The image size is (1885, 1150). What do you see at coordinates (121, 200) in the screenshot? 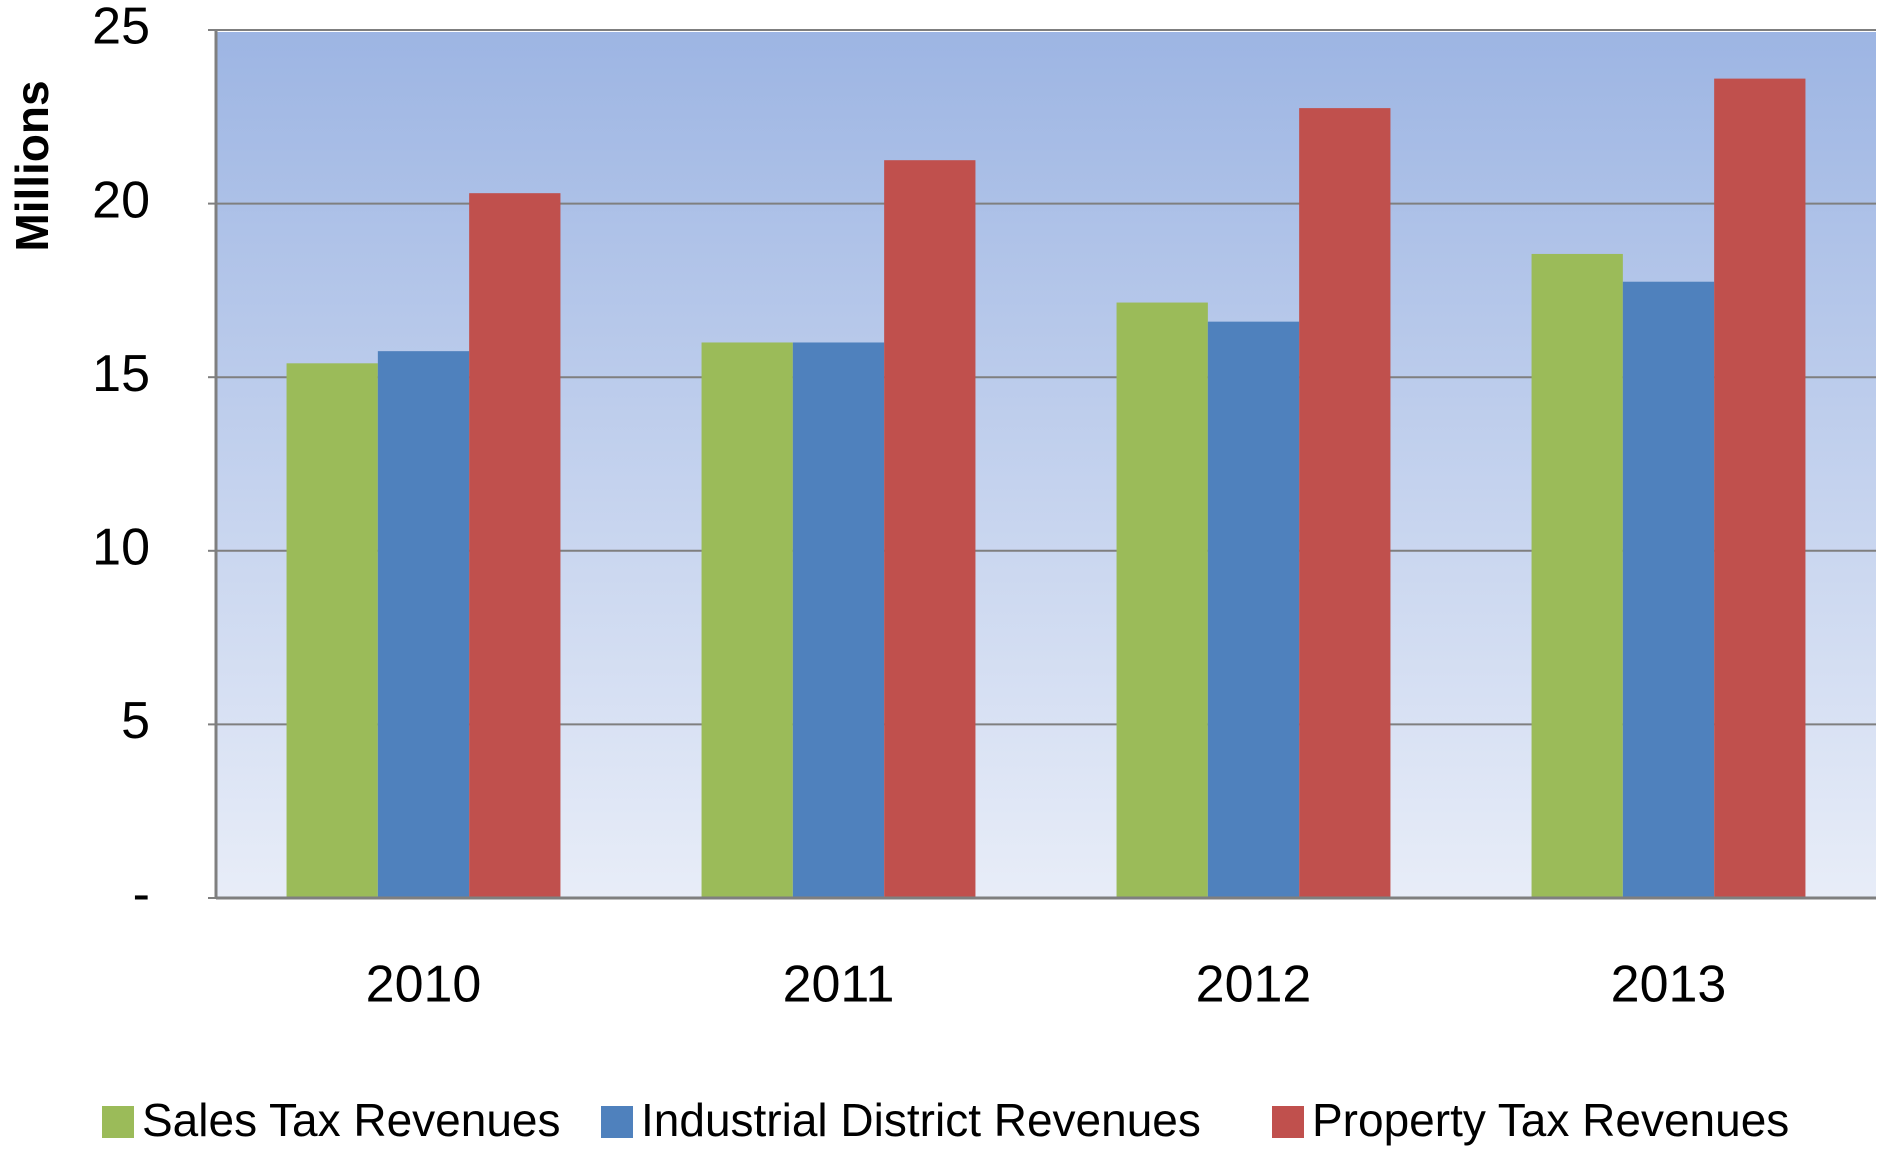
I see `y-tick-label: 20` at bounding box center [121, 200].